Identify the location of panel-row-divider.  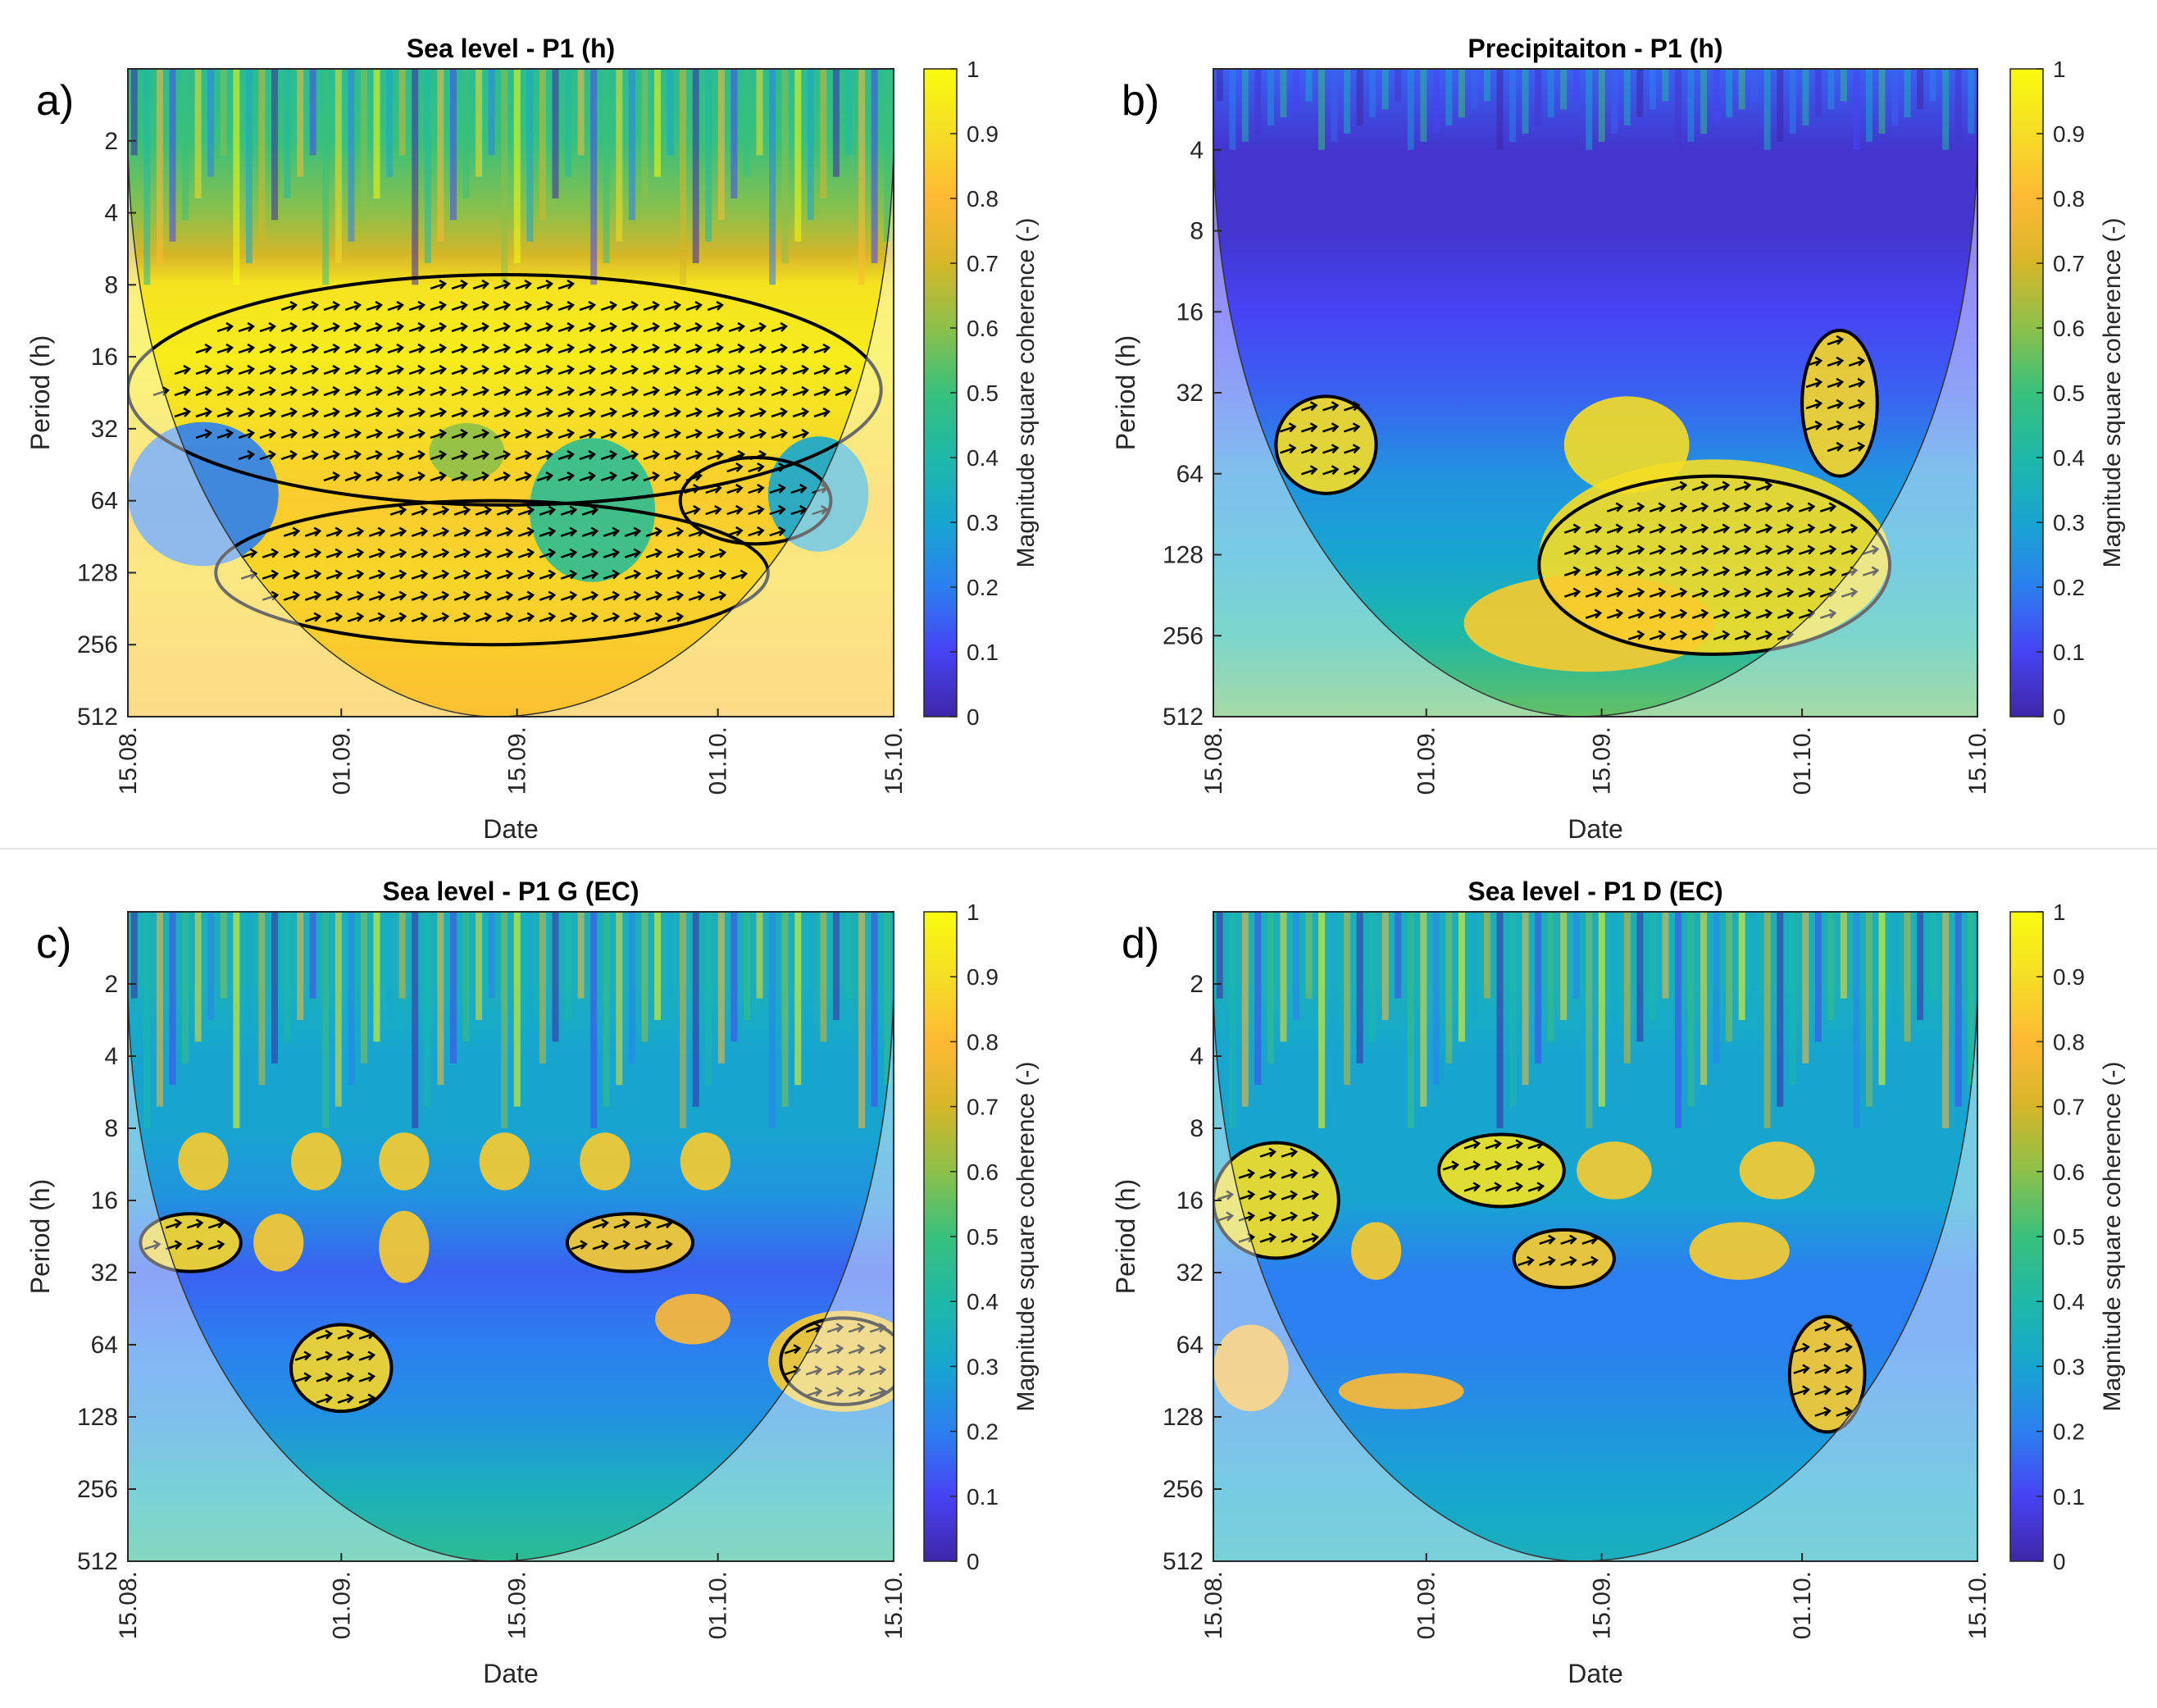
(1078, 848).